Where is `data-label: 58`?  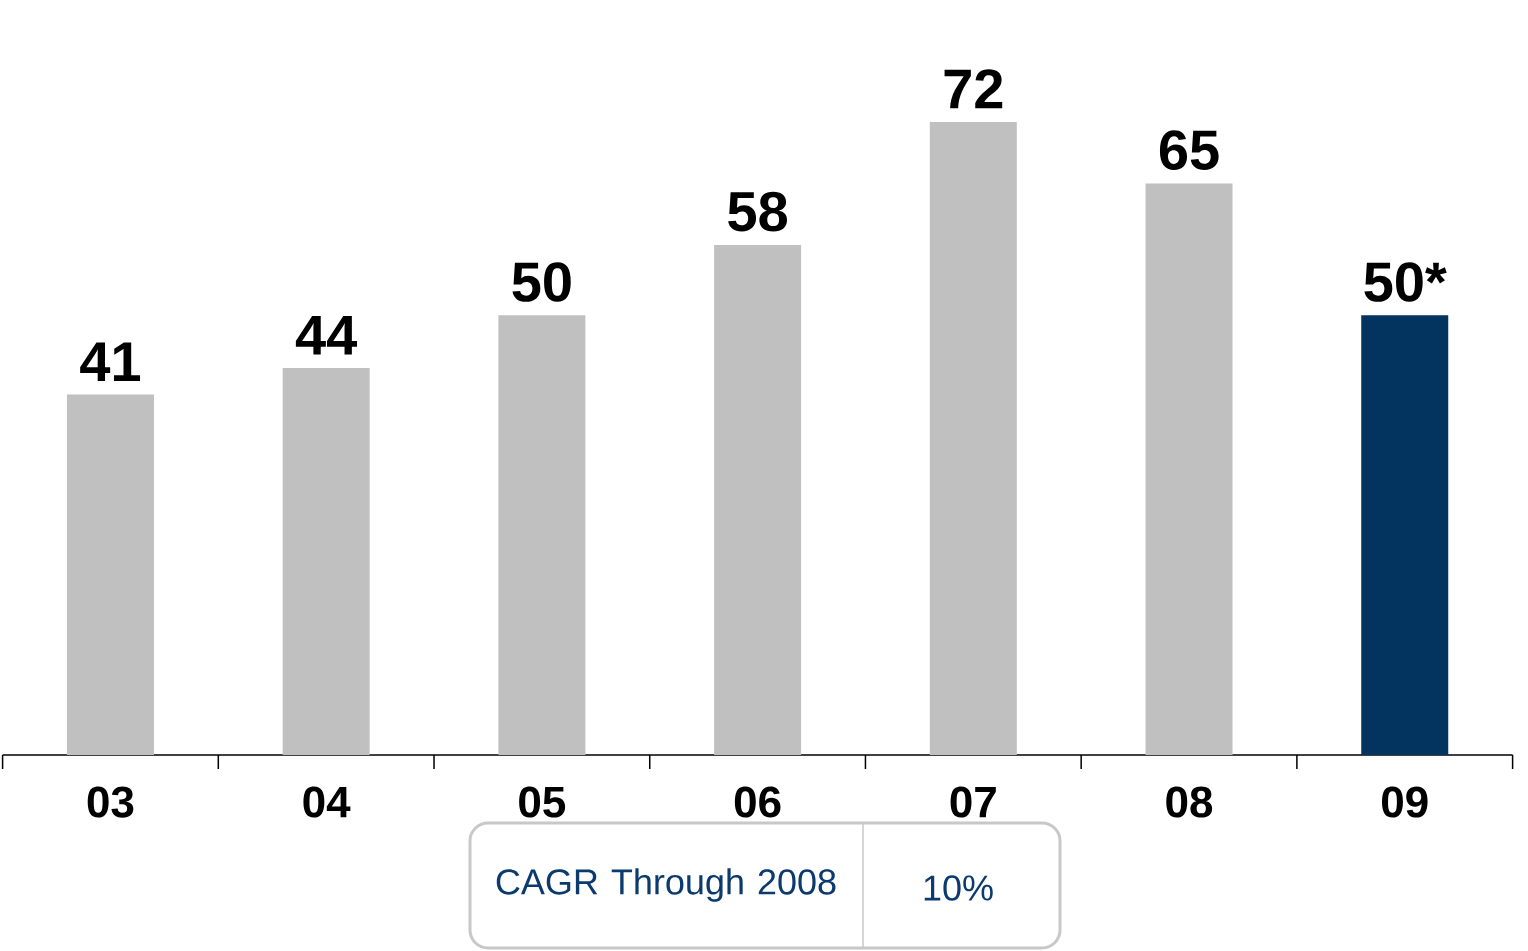 data-label: 58 is located at coordinates (758, 211).